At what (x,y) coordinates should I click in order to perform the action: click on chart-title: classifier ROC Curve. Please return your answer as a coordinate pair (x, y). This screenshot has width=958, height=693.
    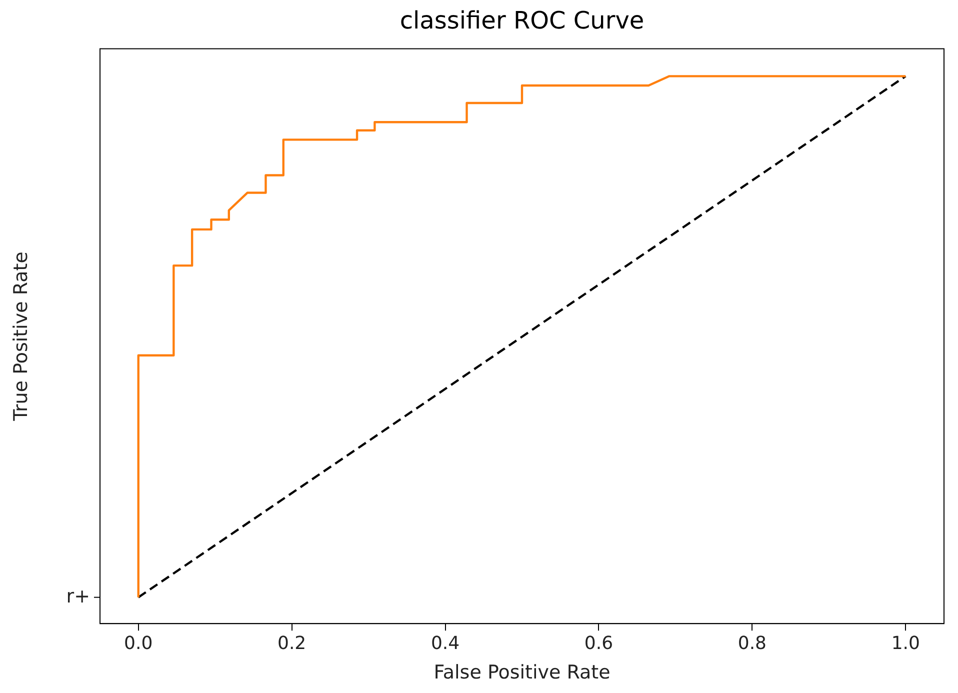
    Looking at the image, I should click on (522, 20).